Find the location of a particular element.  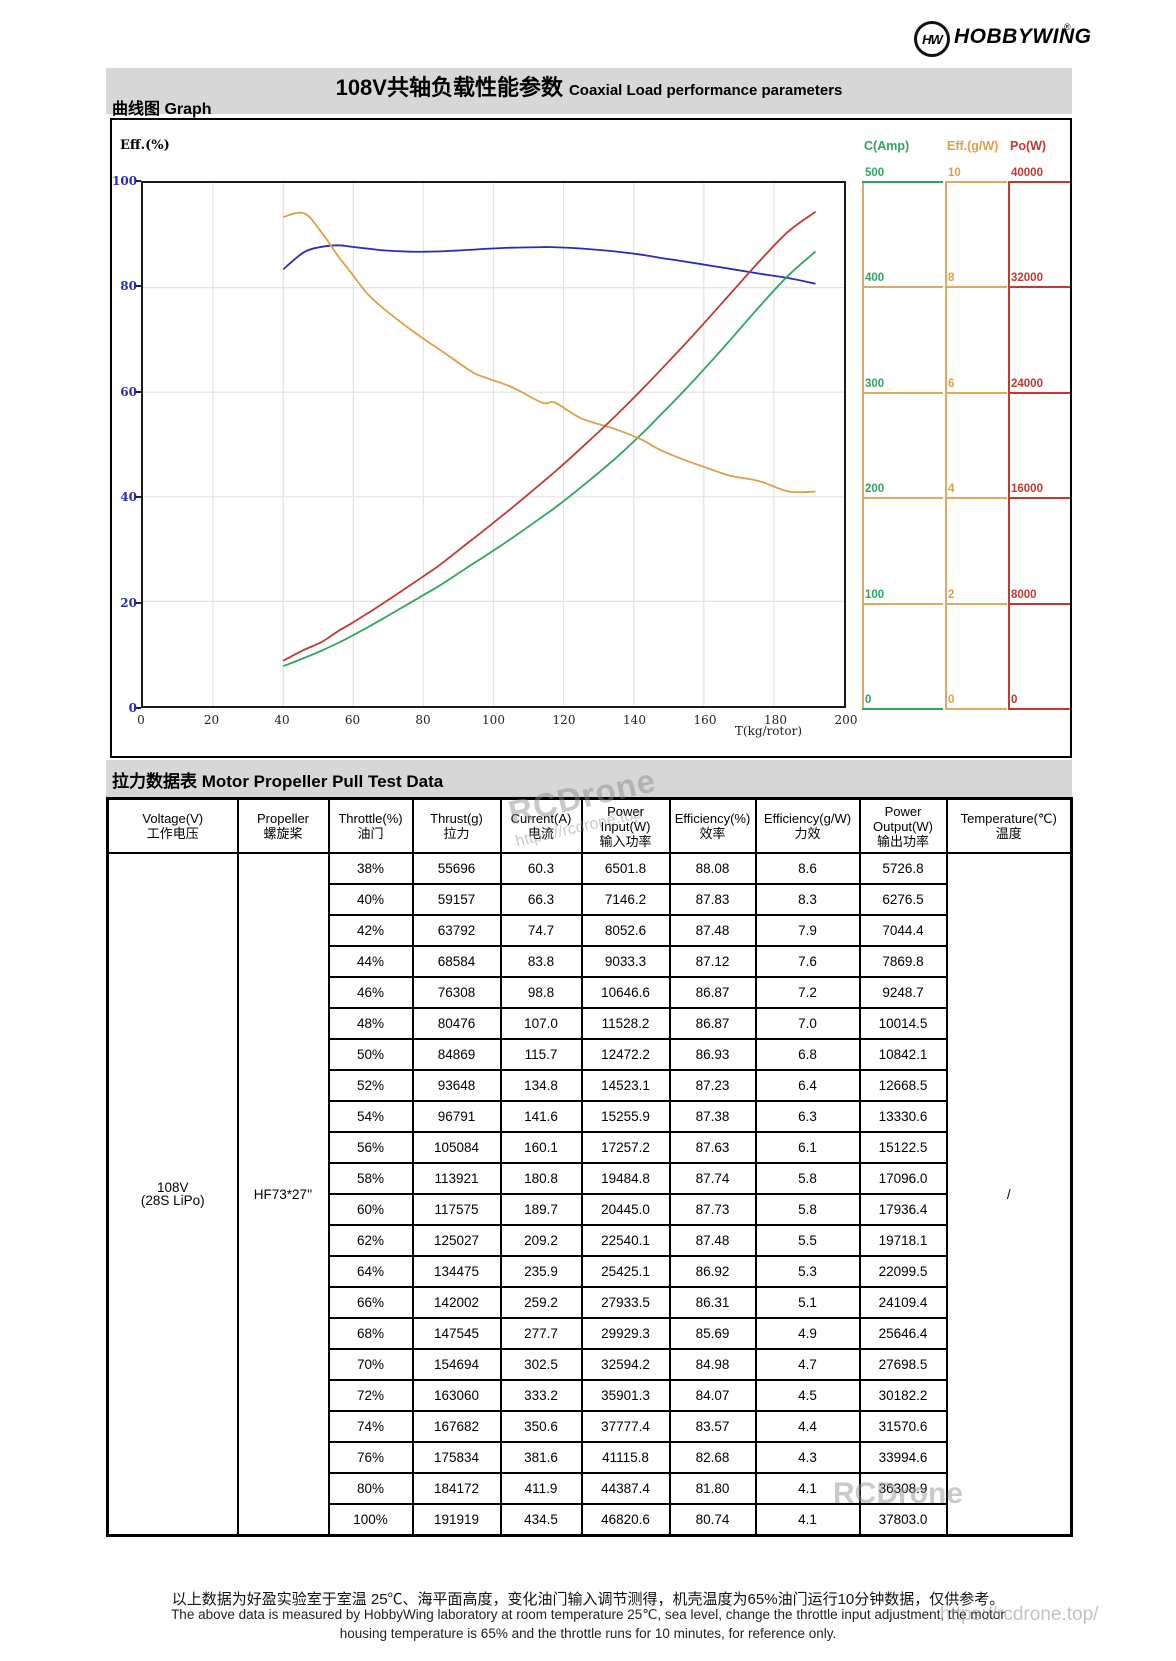

table-cell: 68584 is located at coordinates (456, 961).